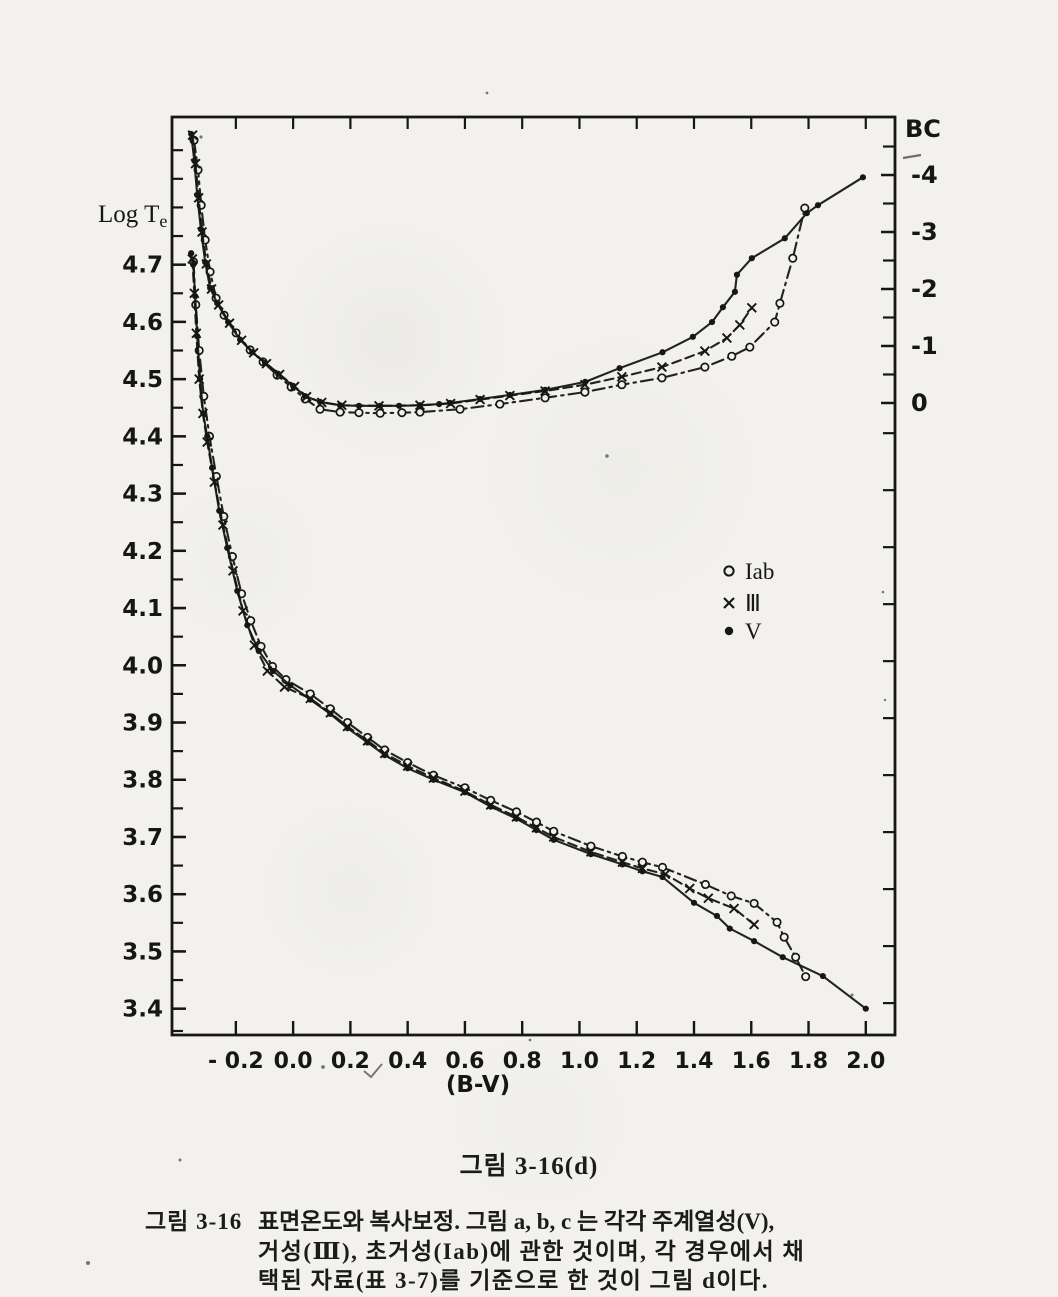 Image resolution: width=1058 pixels, height=1297 pixels. I want to click on legend: Iab Ⅲ V, so click(748, 601).